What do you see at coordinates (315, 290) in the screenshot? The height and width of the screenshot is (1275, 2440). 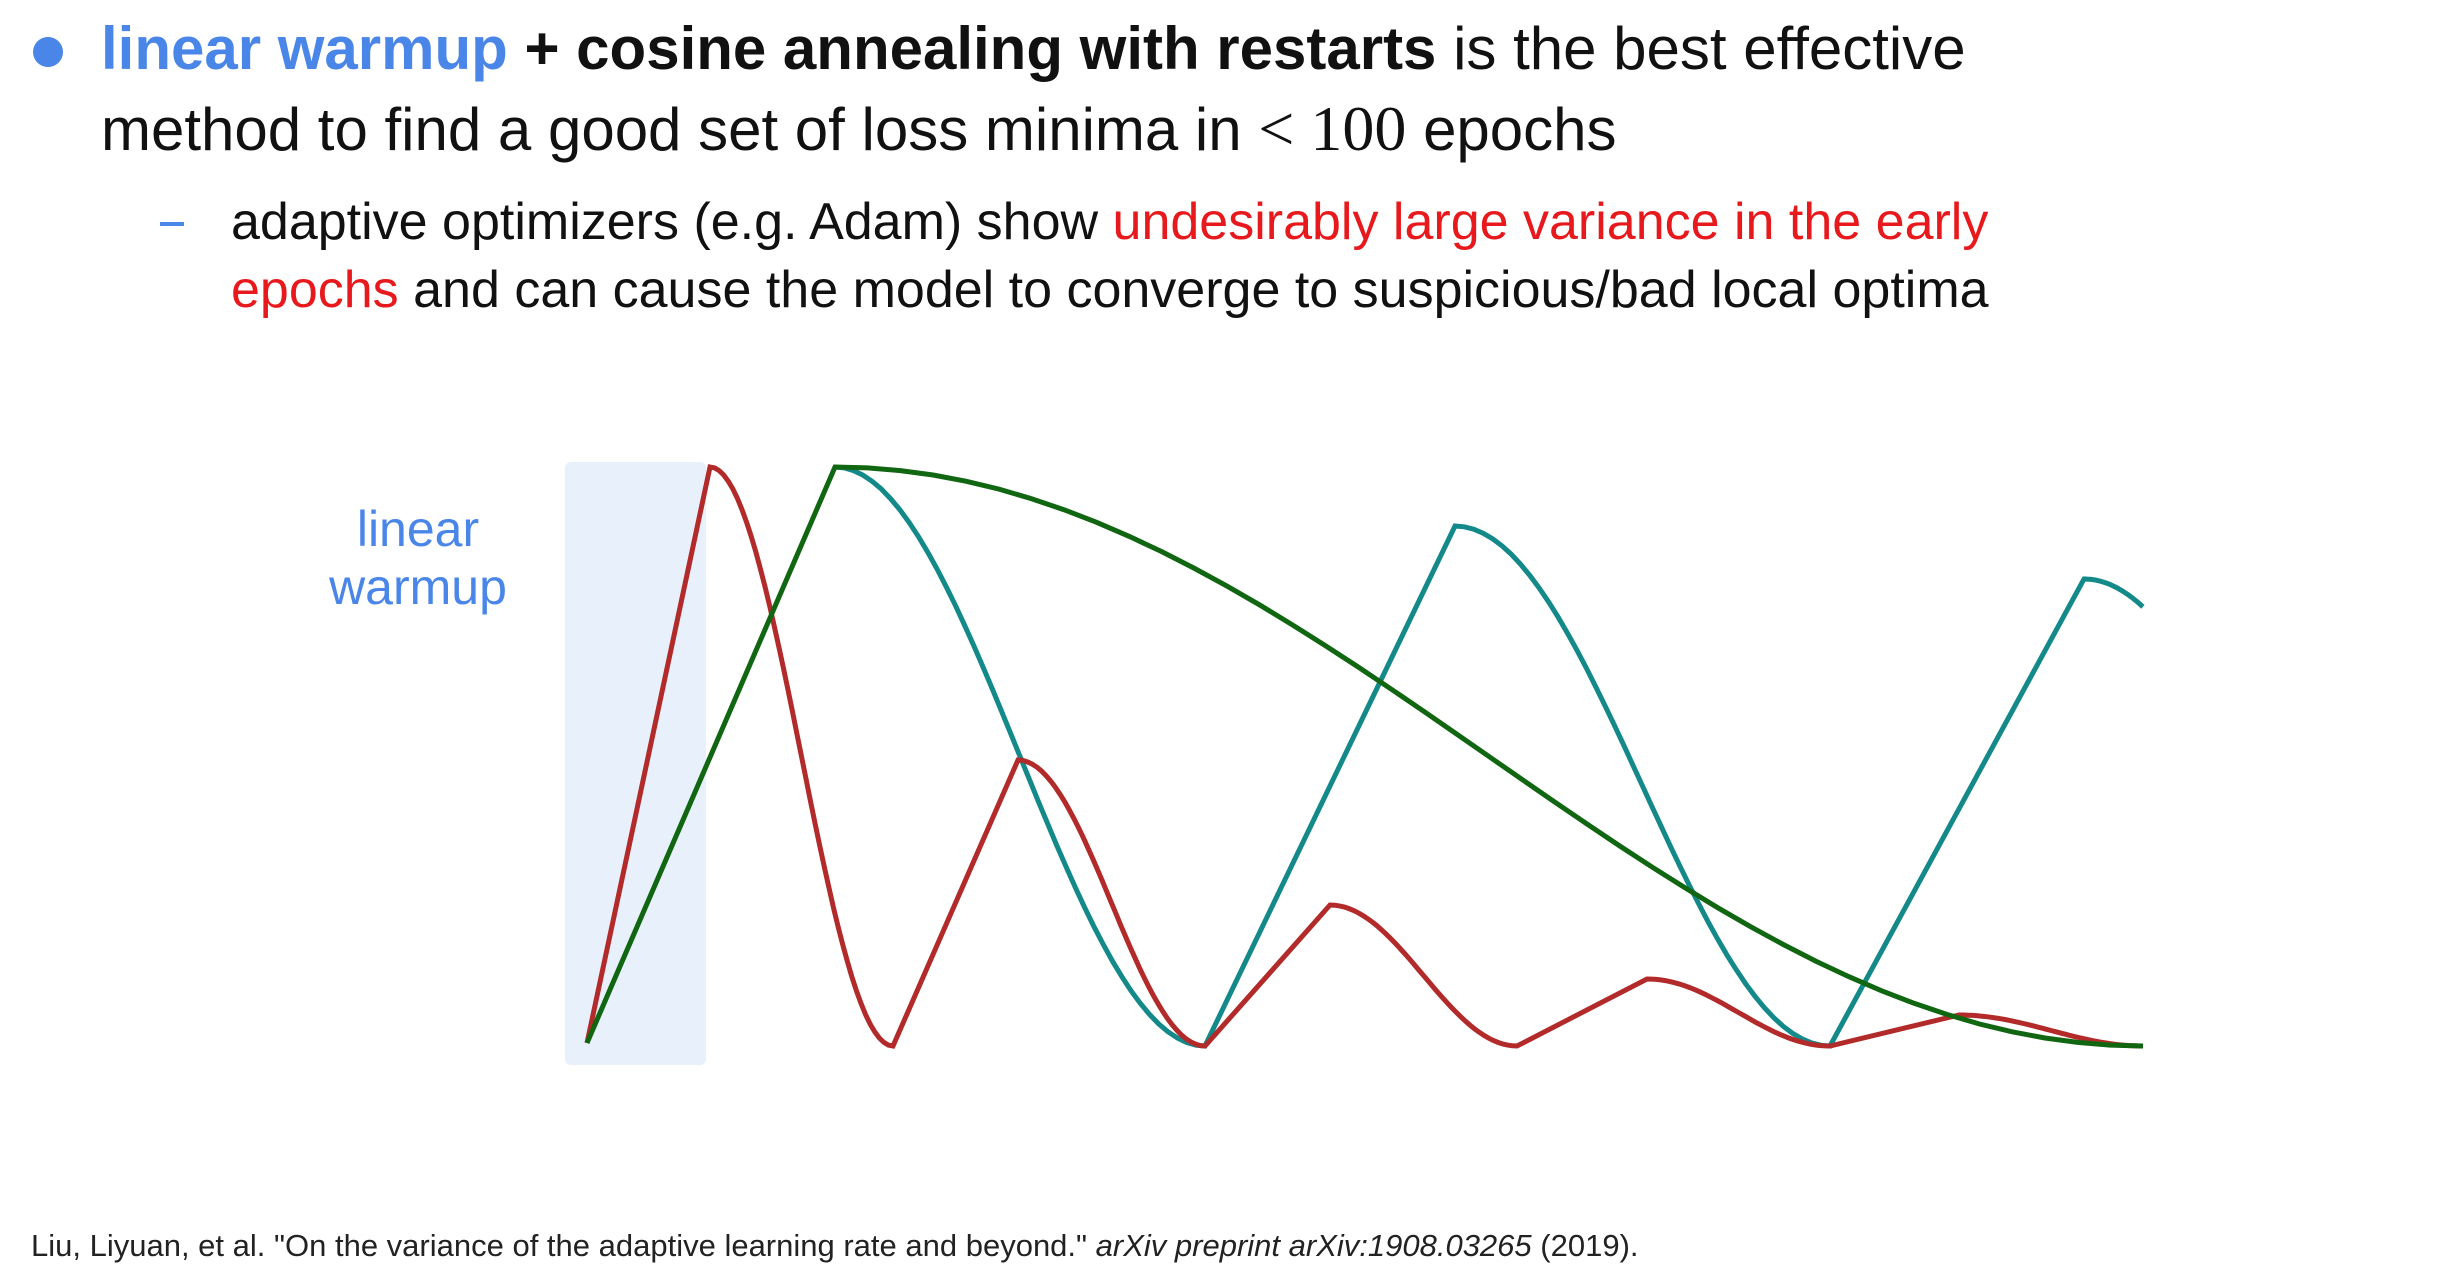 I see `highlight-text: epochs` at bounding box center [315, 290].